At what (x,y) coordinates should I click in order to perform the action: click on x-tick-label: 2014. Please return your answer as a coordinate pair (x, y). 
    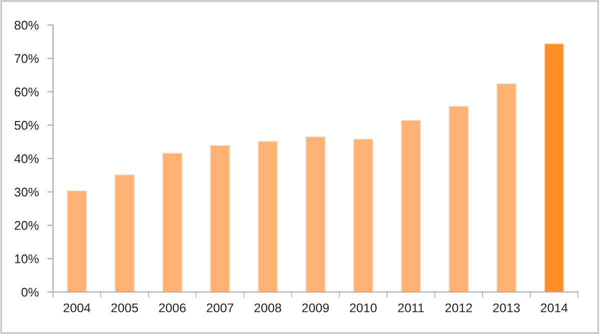
    Looking at the image, I should click on (554, 307).